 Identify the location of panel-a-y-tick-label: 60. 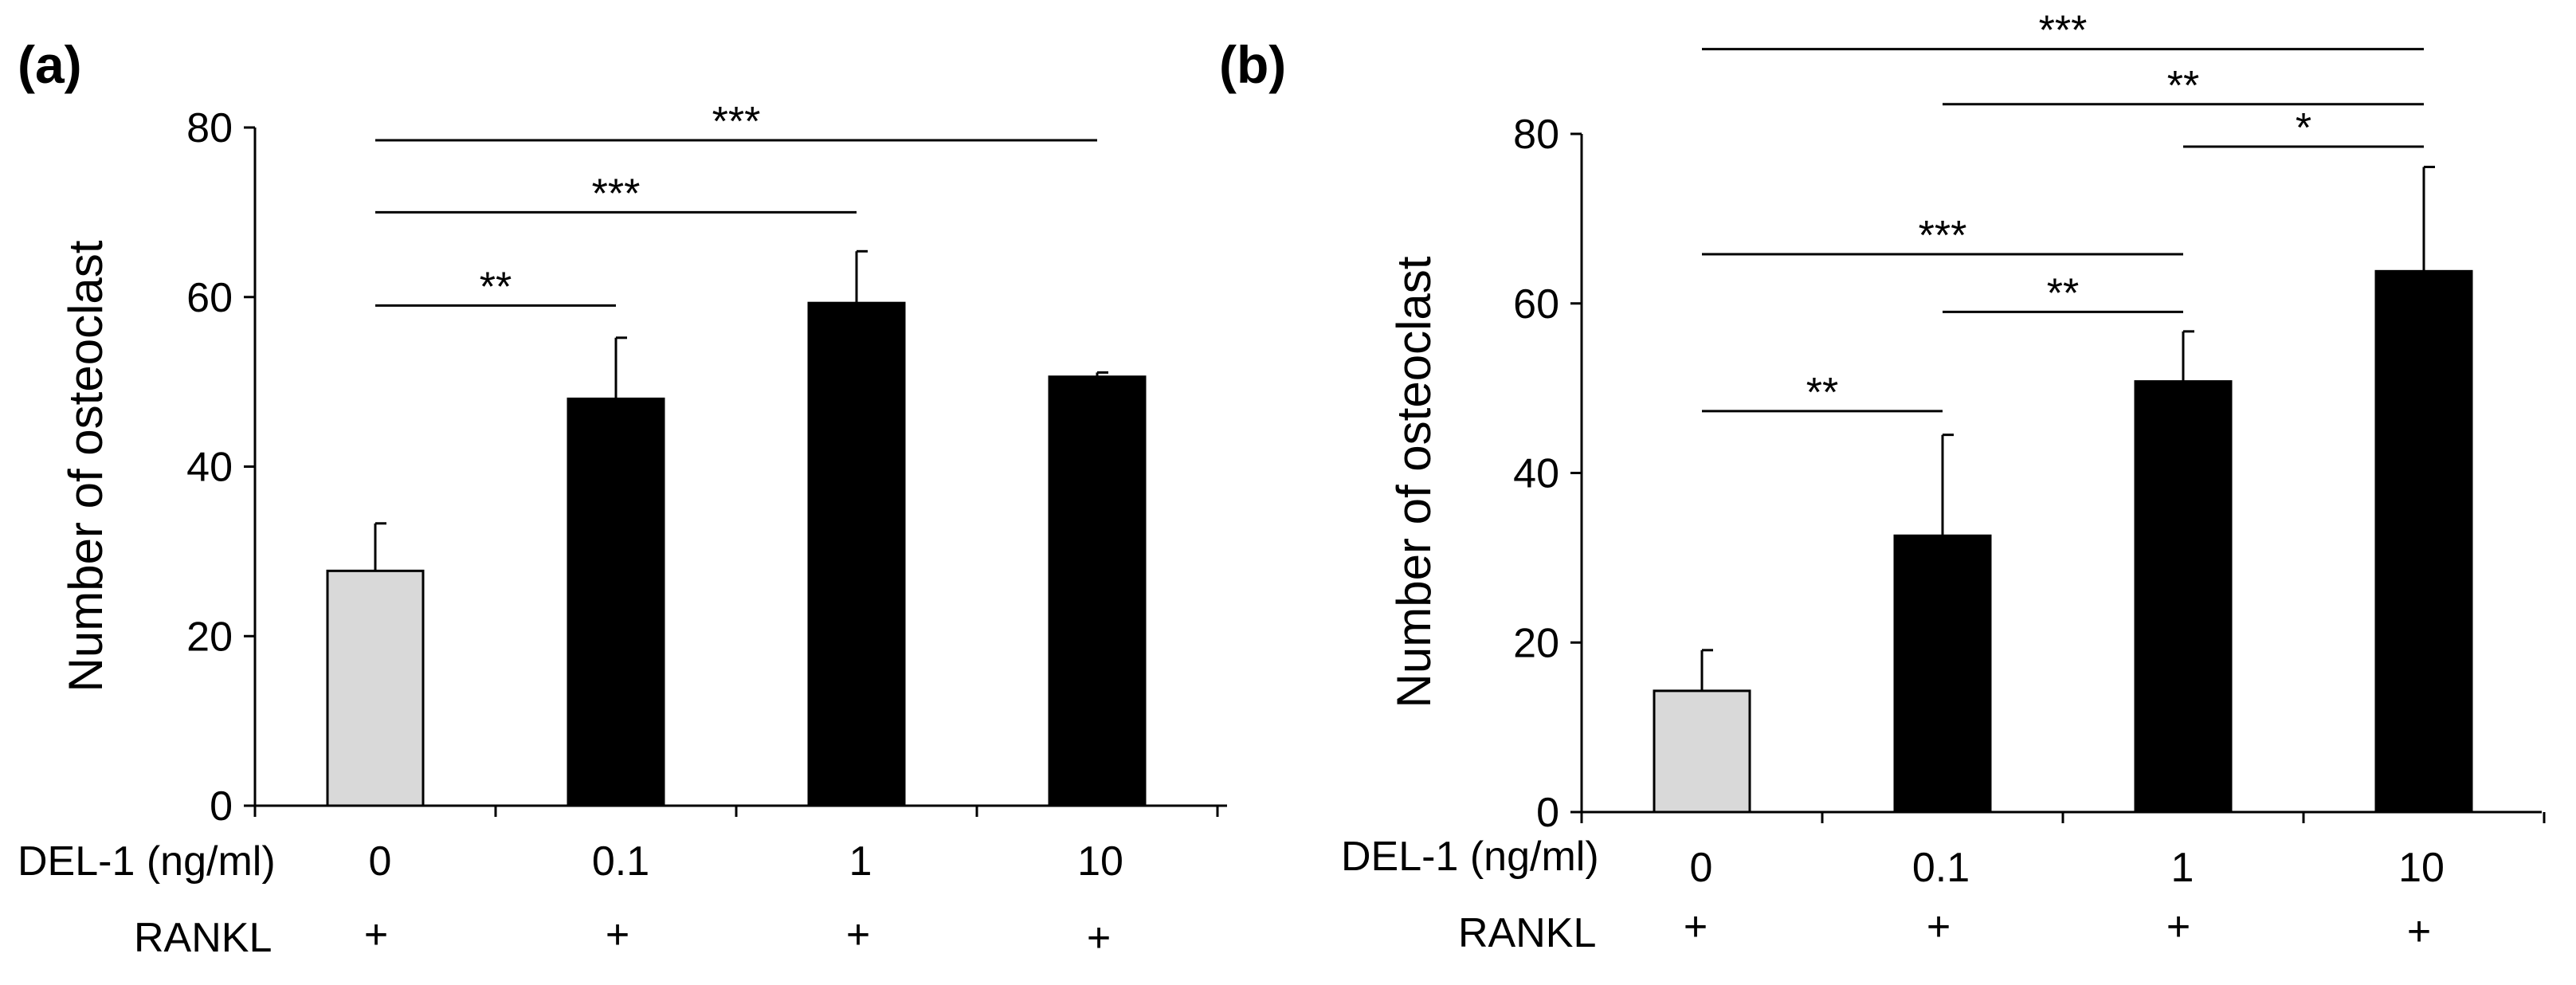
(209, 298).